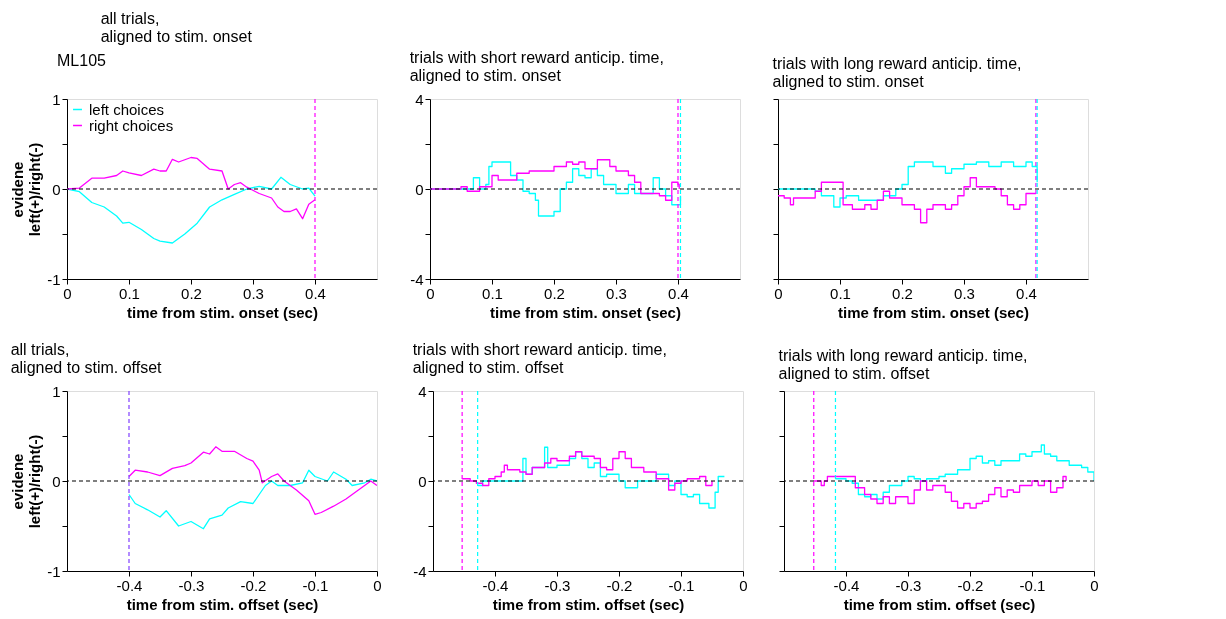  I want to click on chart-title: all trials, aligned to stim. offset, so click(86, 358).